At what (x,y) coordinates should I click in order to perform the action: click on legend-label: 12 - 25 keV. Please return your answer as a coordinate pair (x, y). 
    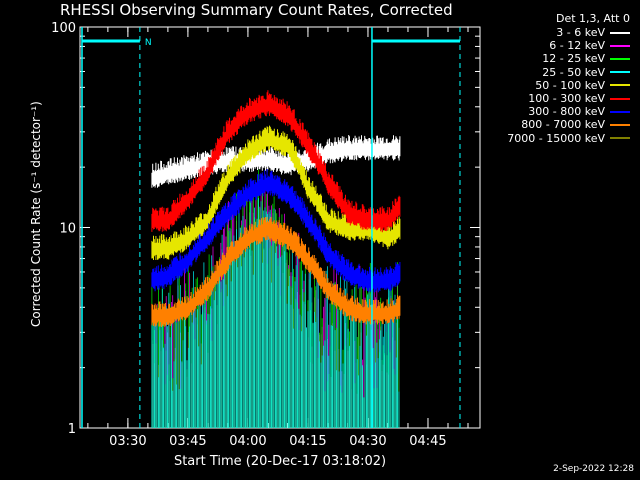
    Looking at the image, I should click on (573, 59).